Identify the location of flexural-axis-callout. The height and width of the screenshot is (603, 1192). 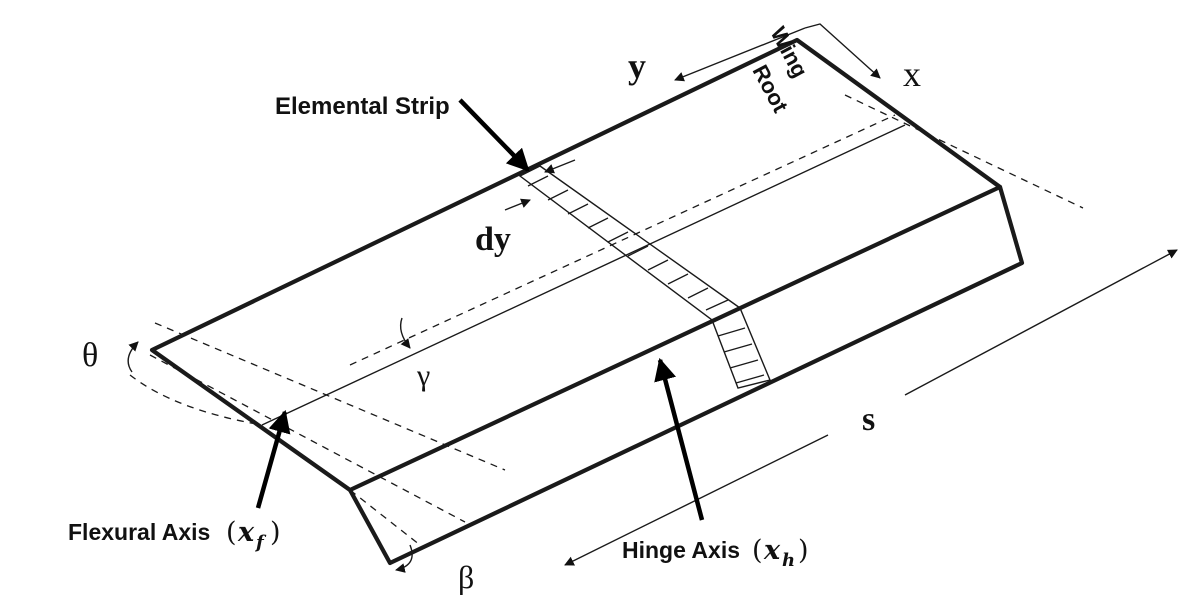
(273, 459).